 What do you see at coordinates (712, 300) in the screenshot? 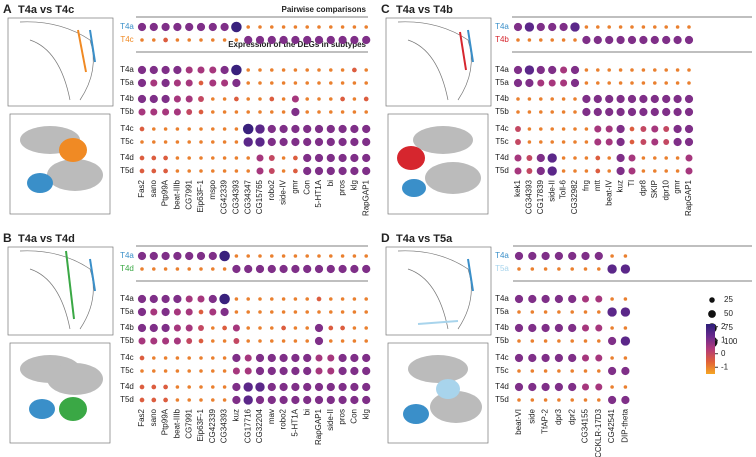
I see `size-legend-dot` at bounding box center [712, 300].